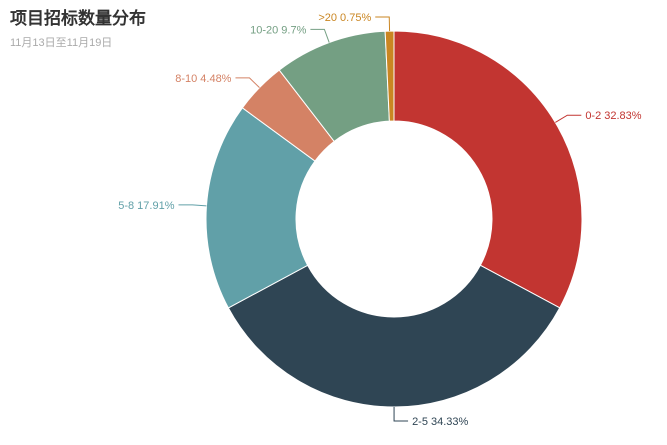 The width and height of the screenshot is (667, 445). I want to click on data-label-2-5: 2-5 34.33%, so click(440, 422).